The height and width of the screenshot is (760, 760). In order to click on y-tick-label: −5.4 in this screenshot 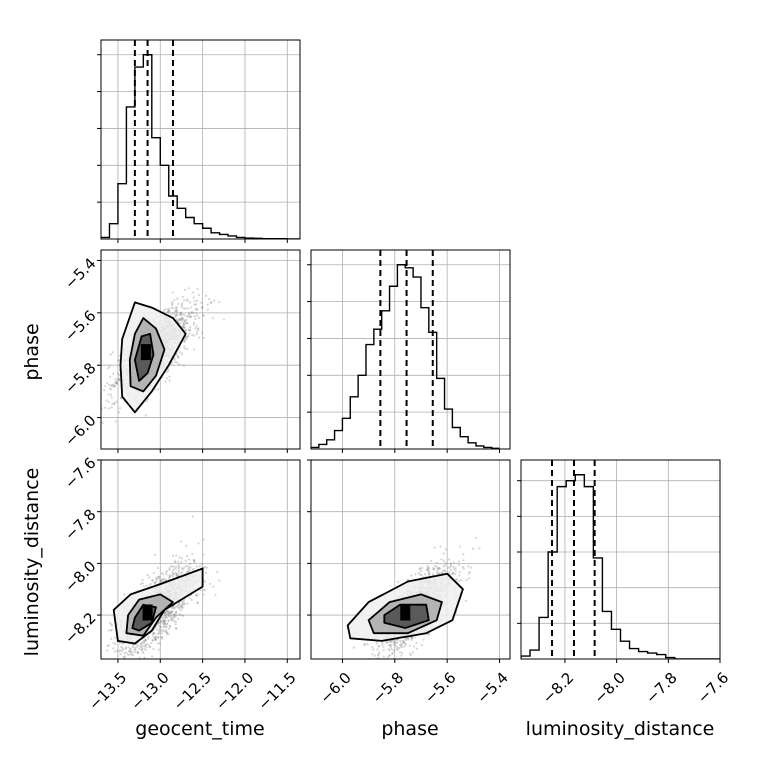, I will do `click(80, 273)`.